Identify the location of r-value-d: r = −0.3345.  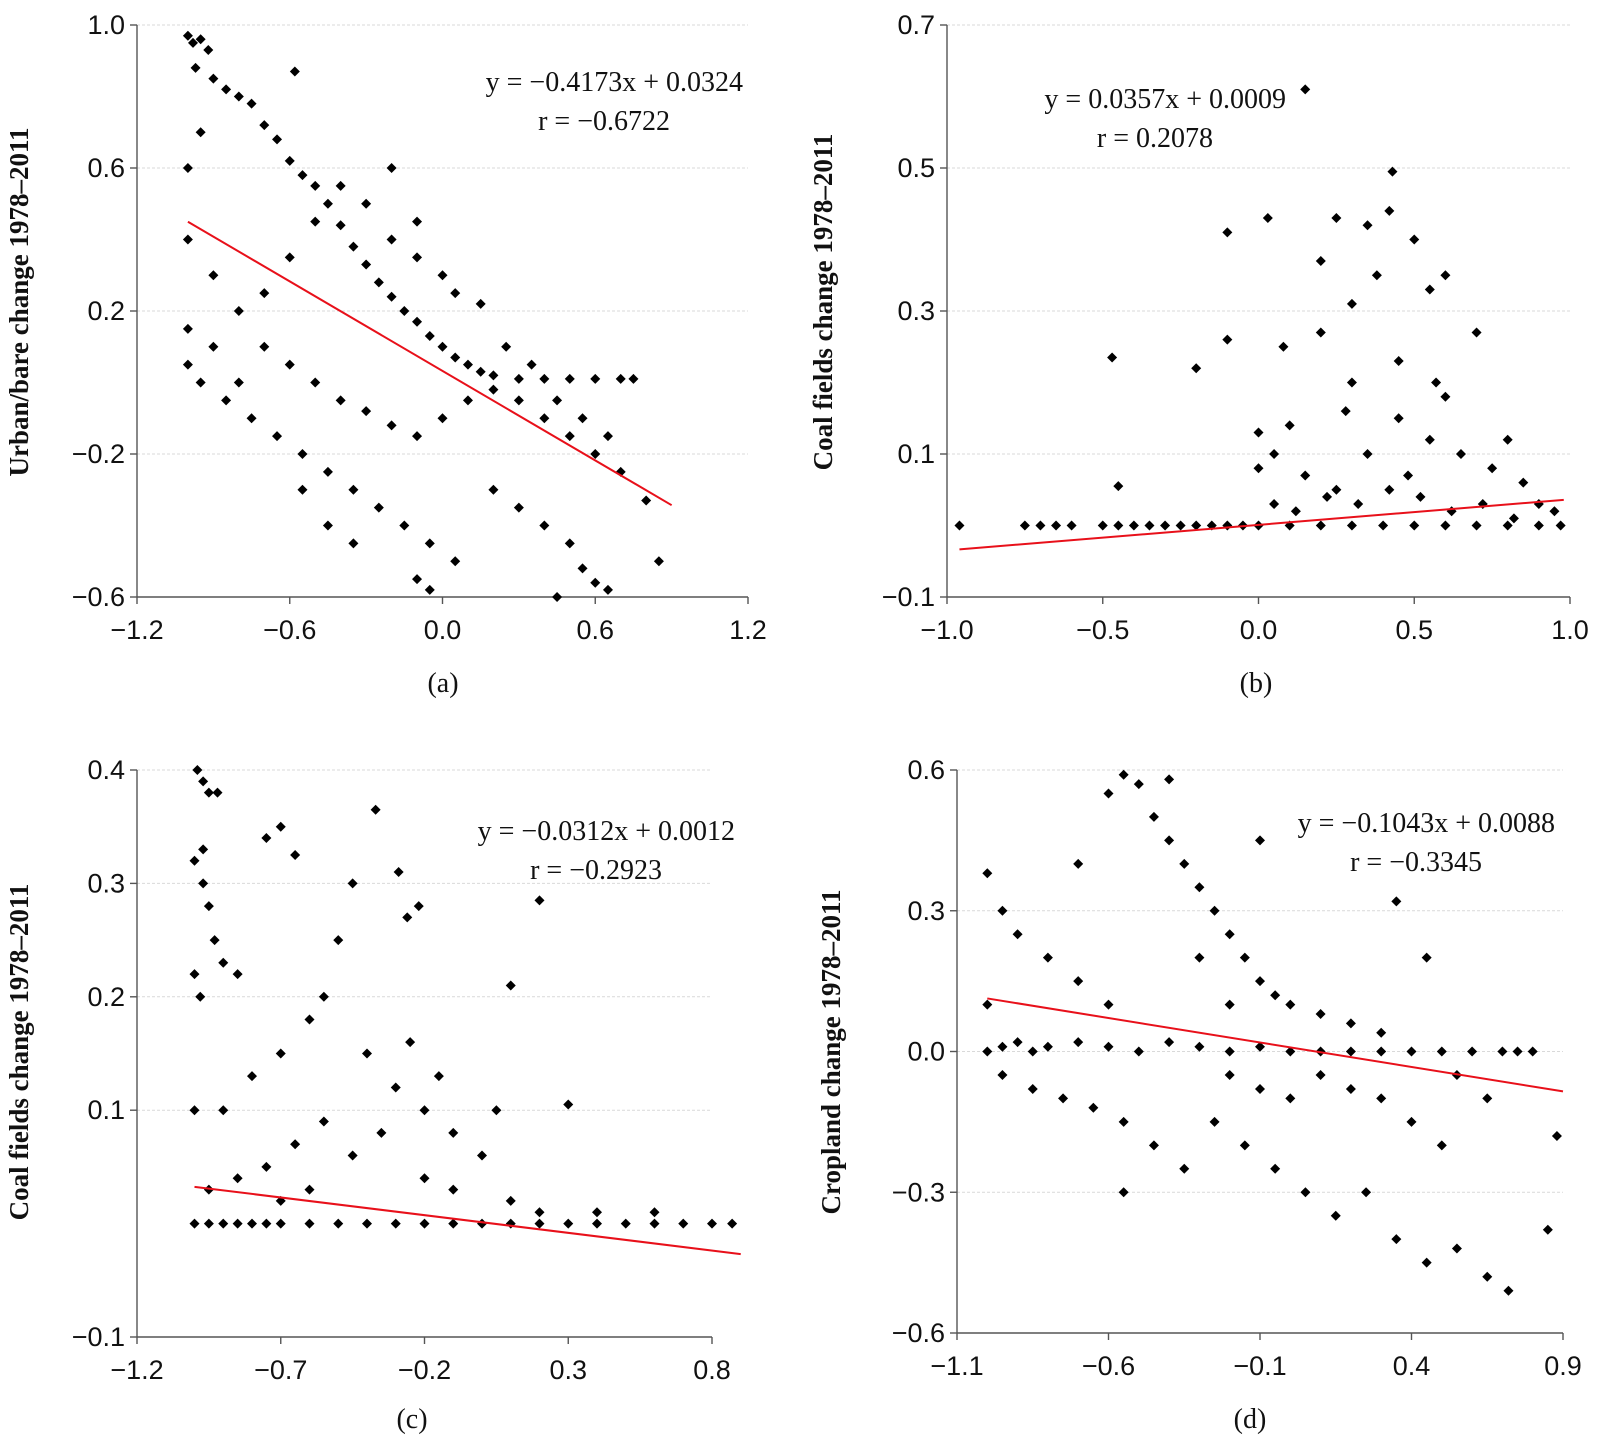
(1416, 862).